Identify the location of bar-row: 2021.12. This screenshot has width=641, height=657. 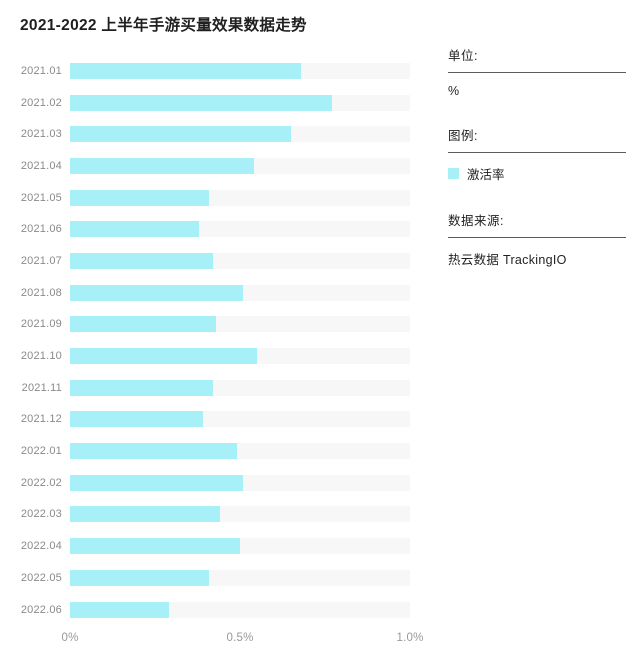
(215, 420).